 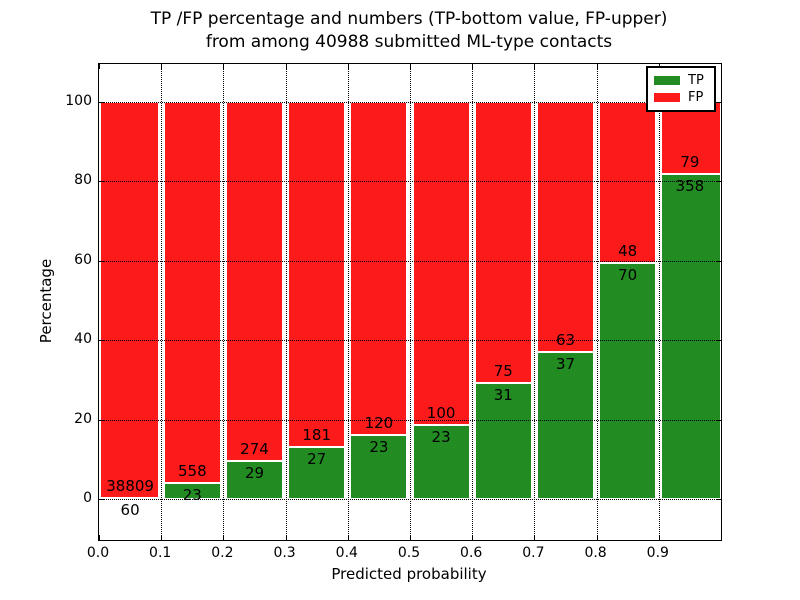 I want to click on fp-count-label: 38809, so click(x=130, y=486).